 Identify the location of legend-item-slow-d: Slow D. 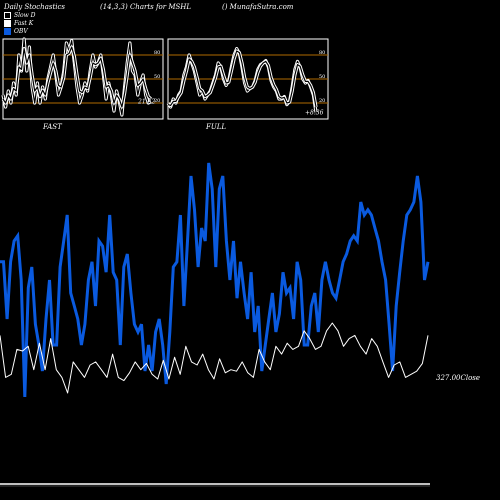
(20, 15).